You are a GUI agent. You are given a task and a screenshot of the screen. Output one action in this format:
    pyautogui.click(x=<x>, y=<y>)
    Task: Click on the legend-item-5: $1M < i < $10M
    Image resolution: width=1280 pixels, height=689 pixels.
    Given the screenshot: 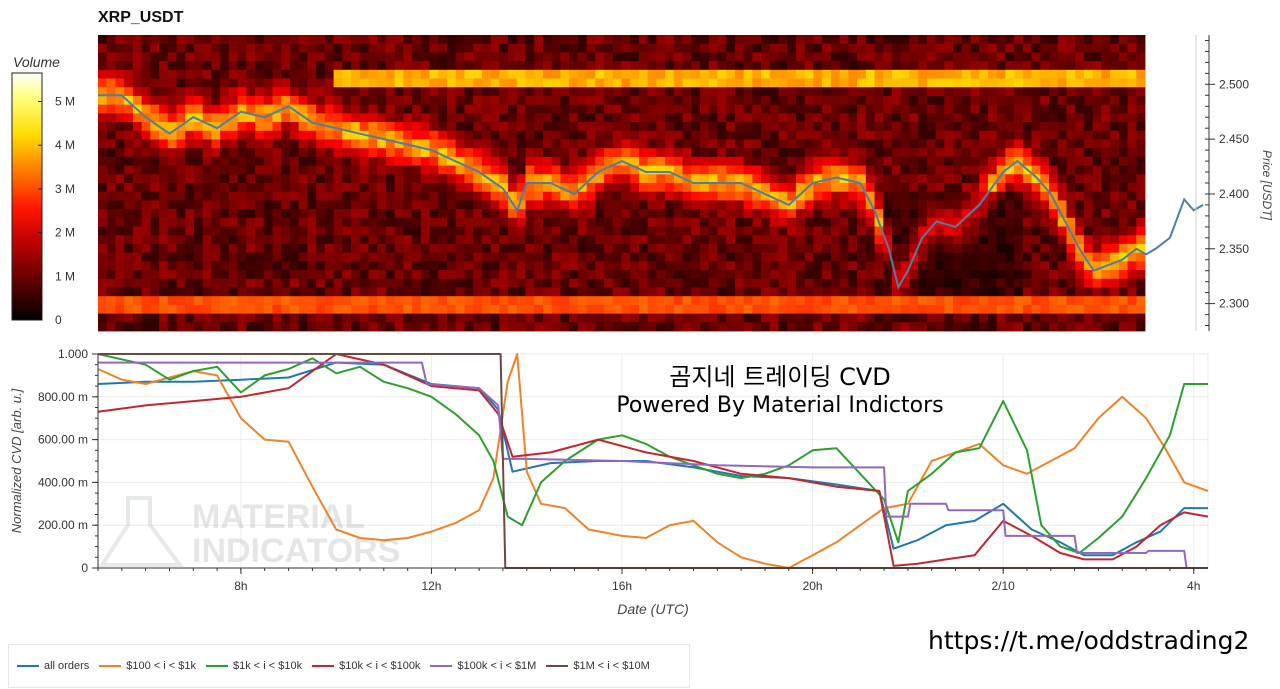 What is the action you would take?
    pyautogui.click(x=598, y=666)
    